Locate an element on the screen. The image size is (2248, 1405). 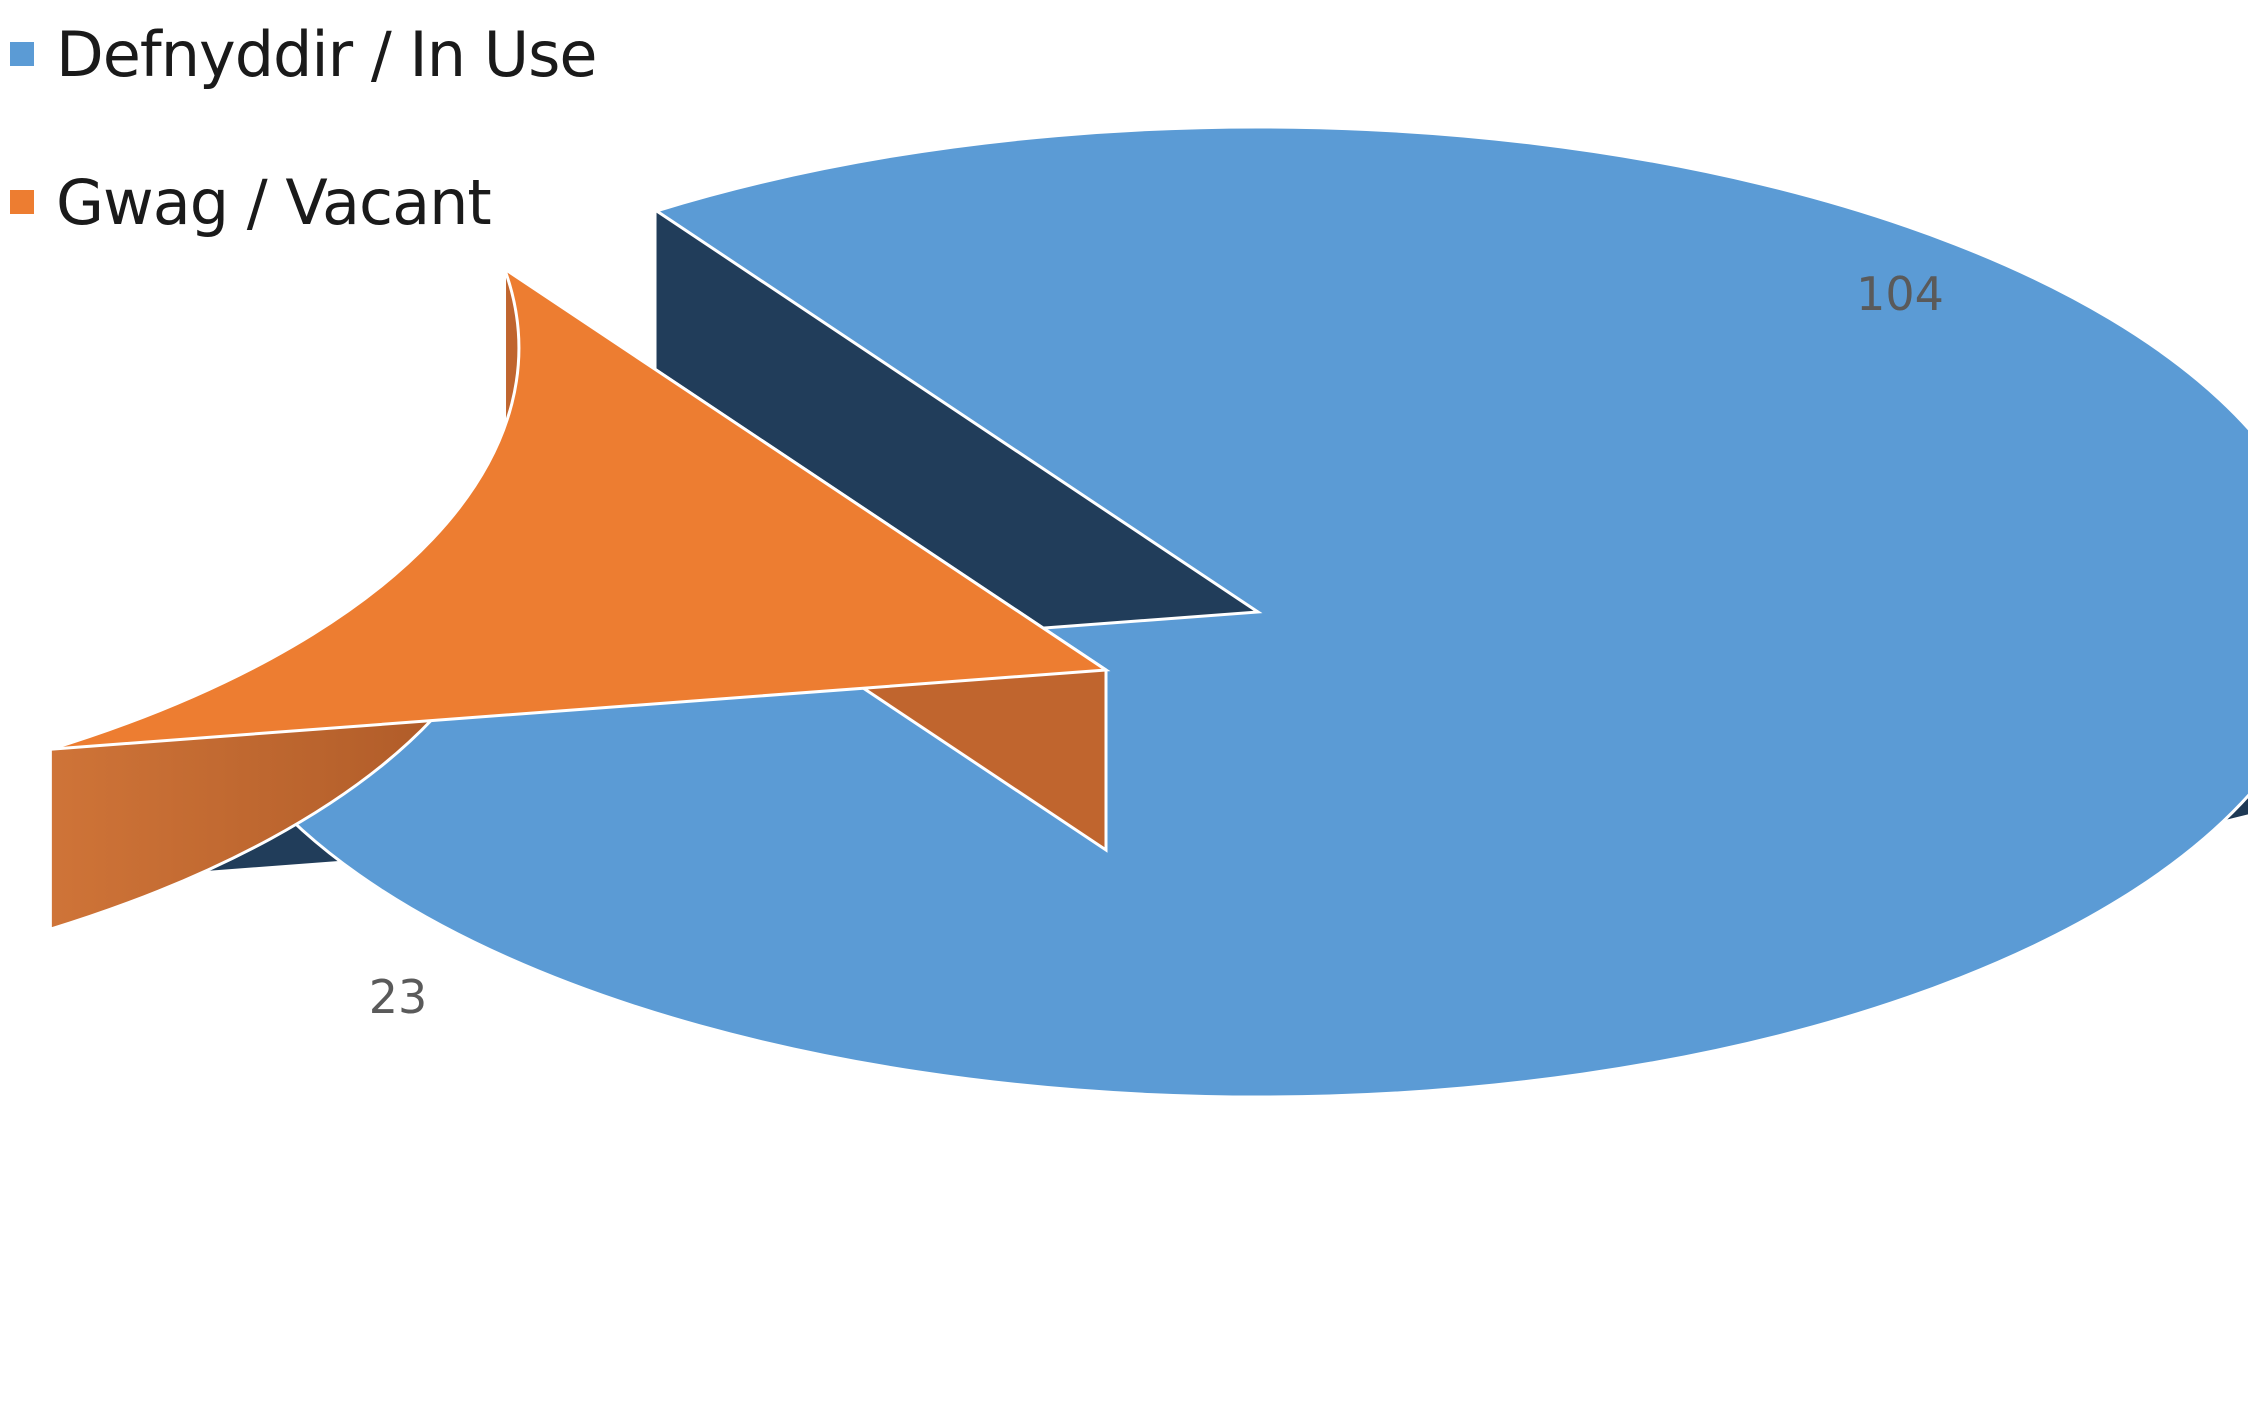
legend-item-vacant: Gwag / Vacant is located at coordinates (303, 202).